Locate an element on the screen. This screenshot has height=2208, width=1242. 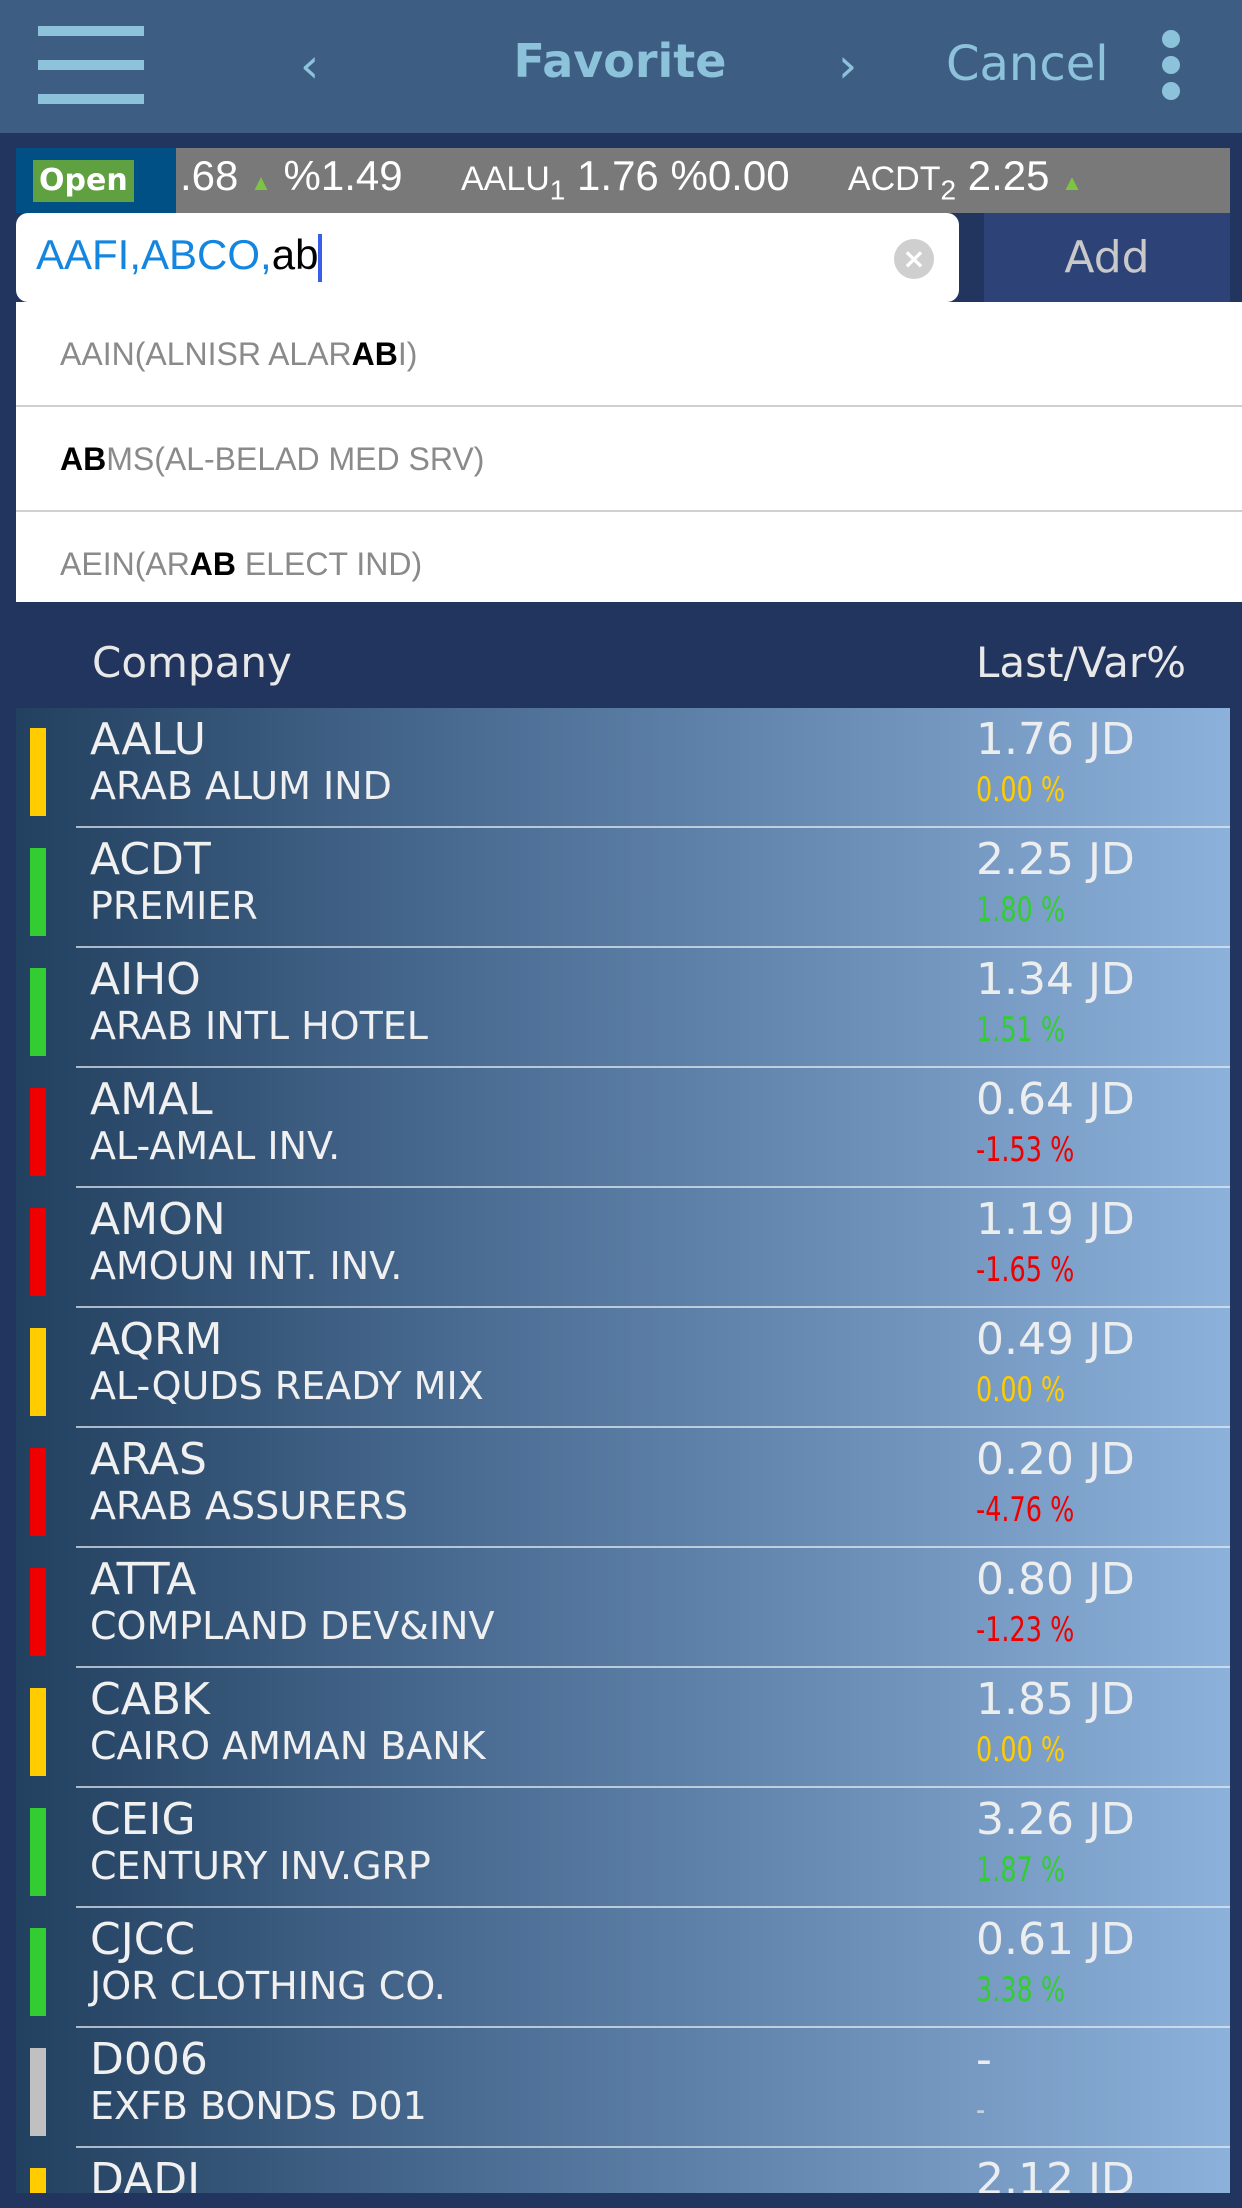
last-price: 1.34 JD is located at coordinates (1055, 979).